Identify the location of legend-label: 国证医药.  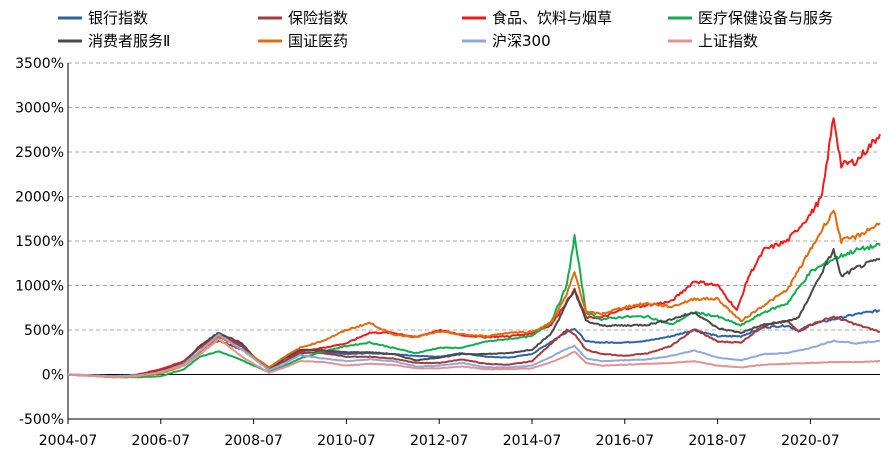
(318, 41).